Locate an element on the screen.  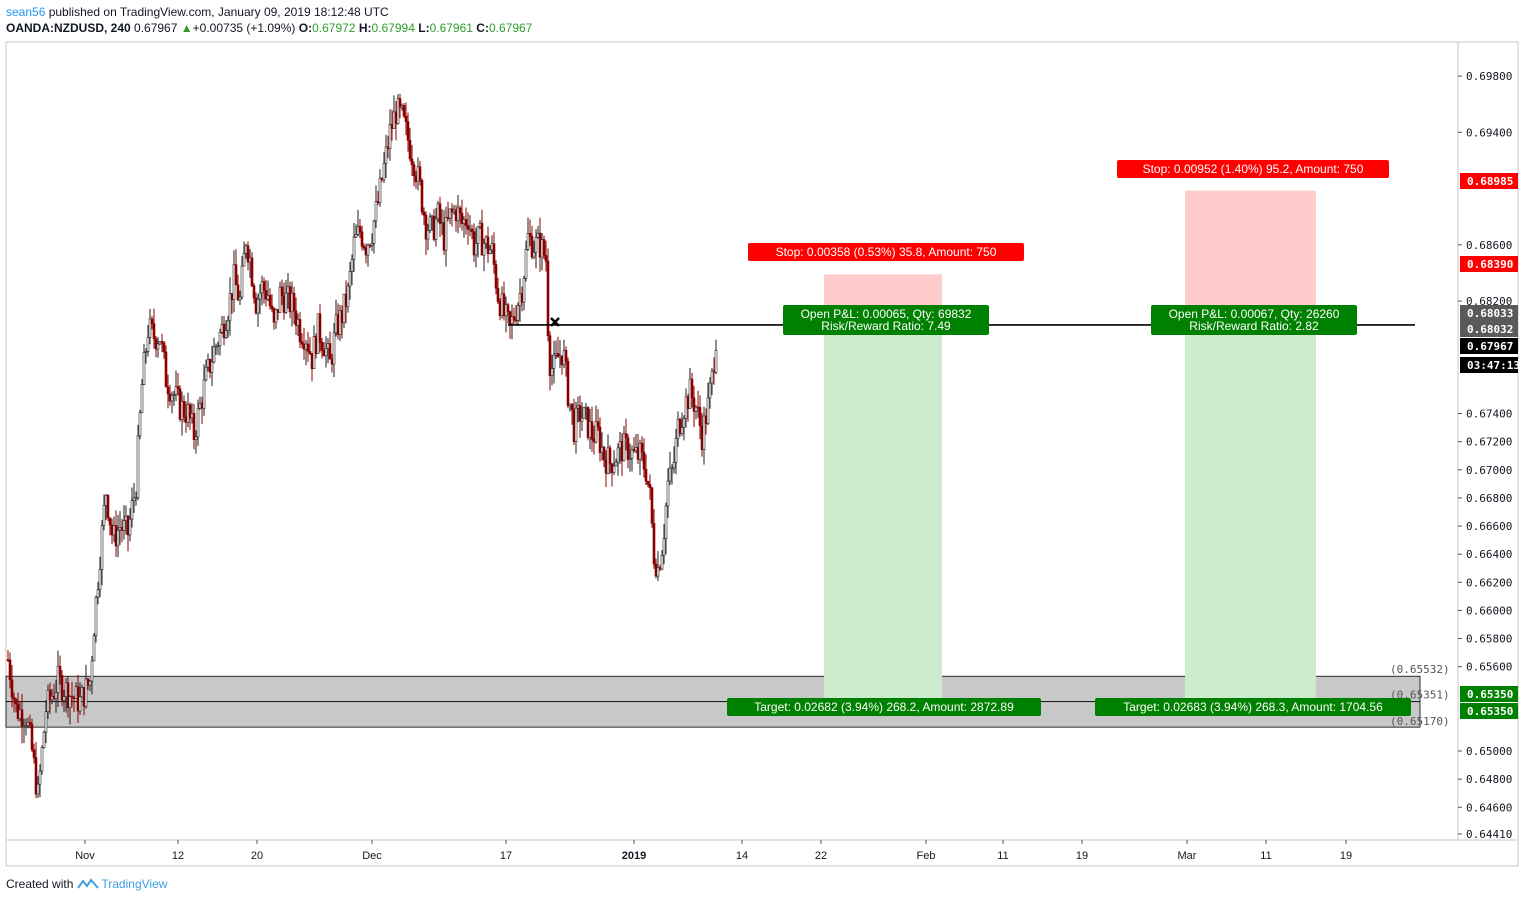
y-tick-label: 0.67400 is located at coordinates (1489, 414).